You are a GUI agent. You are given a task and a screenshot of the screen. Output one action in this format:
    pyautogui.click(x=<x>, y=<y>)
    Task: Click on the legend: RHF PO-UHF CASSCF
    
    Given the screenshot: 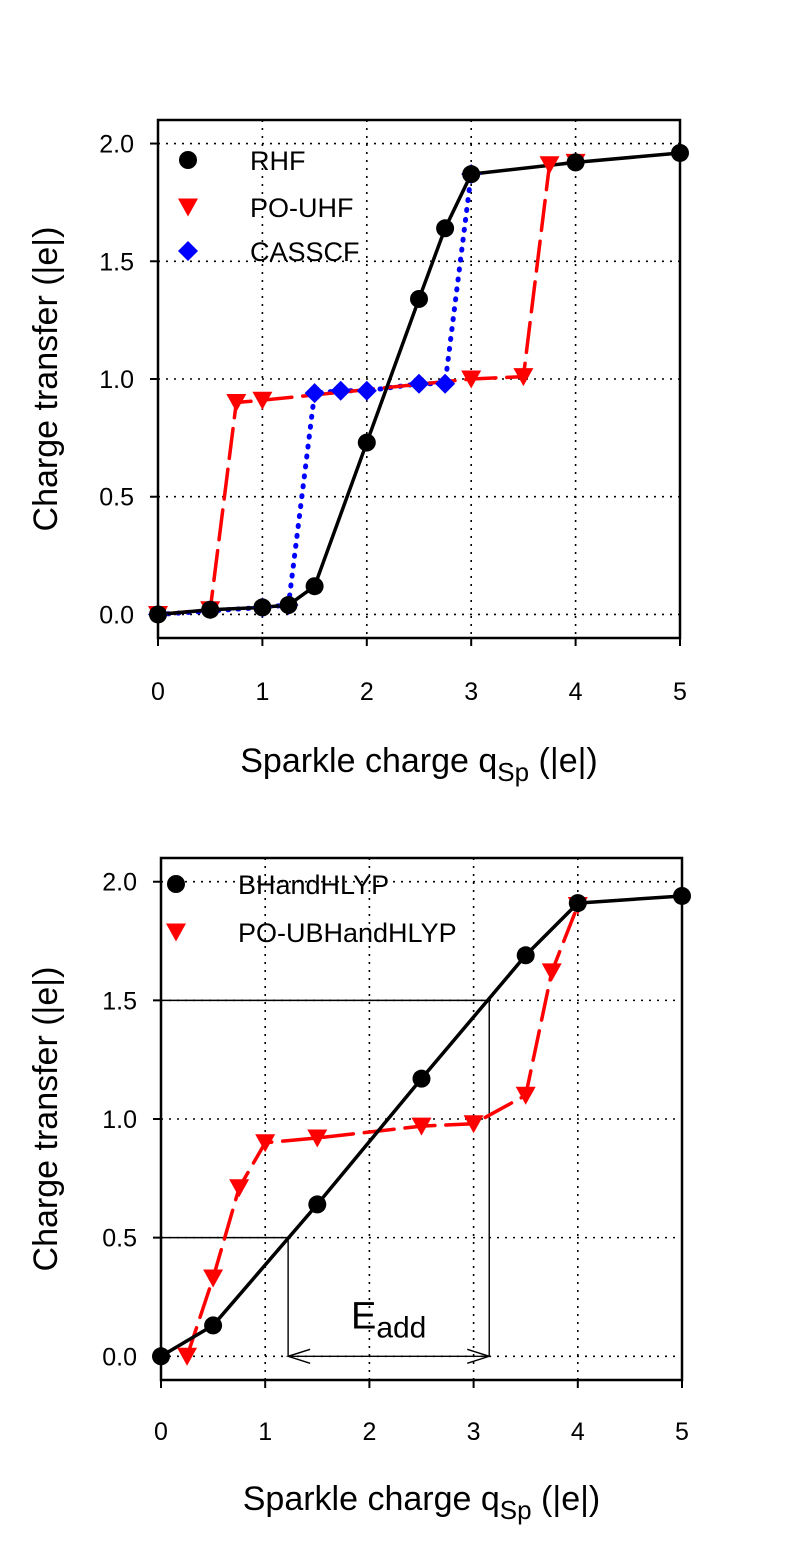 What is the action you would take?
    pyautogui.click(x=269, y=206)
    